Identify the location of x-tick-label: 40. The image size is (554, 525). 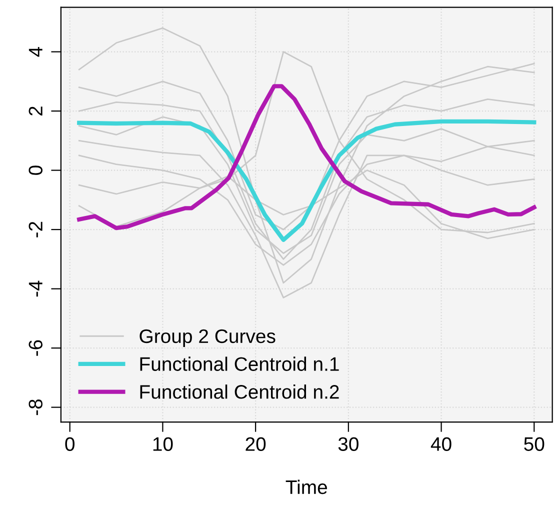
(441, 444).